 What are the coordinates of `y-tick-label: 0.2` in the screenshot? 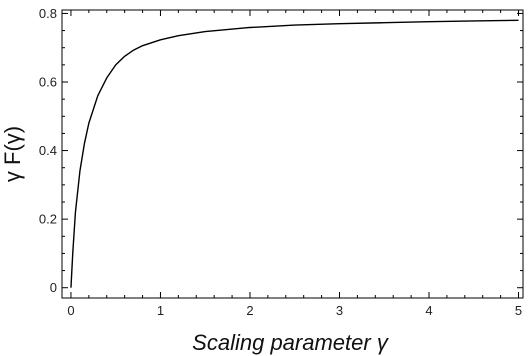 It's located at (48, 219).